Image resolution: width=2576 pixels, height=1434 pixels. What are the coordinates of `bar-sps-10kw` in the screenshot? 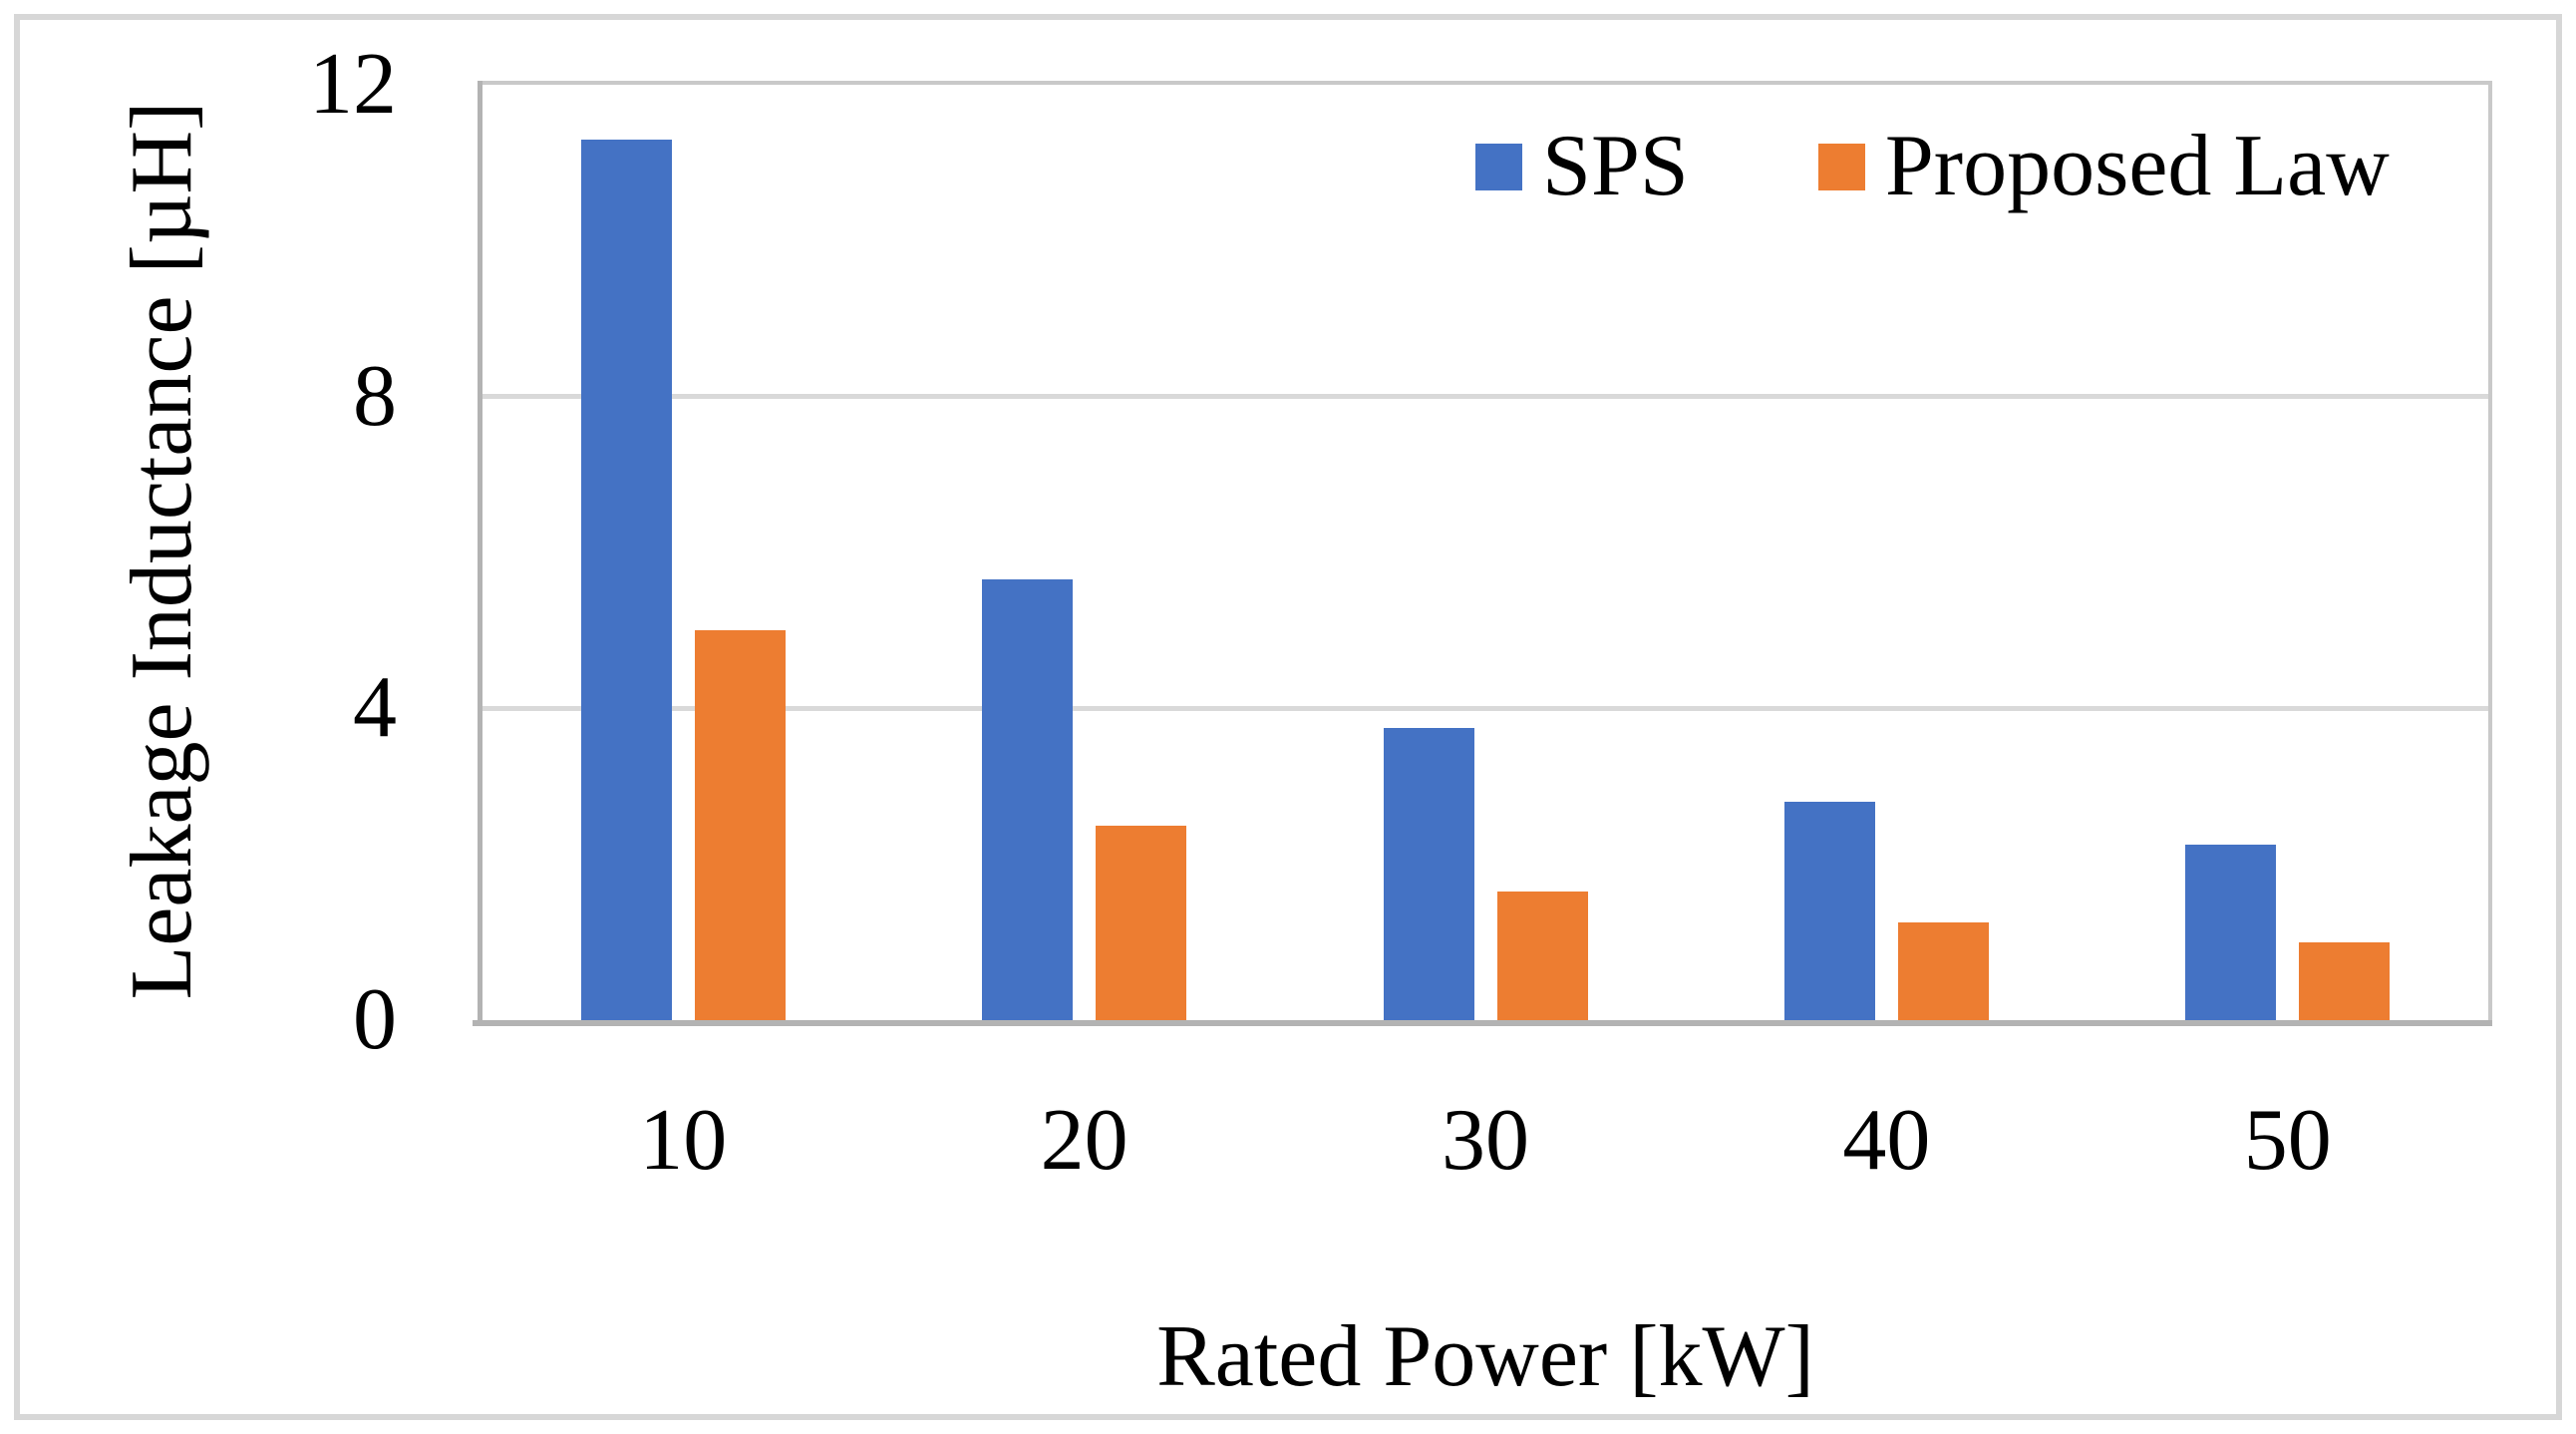 It's located at (626, 579).